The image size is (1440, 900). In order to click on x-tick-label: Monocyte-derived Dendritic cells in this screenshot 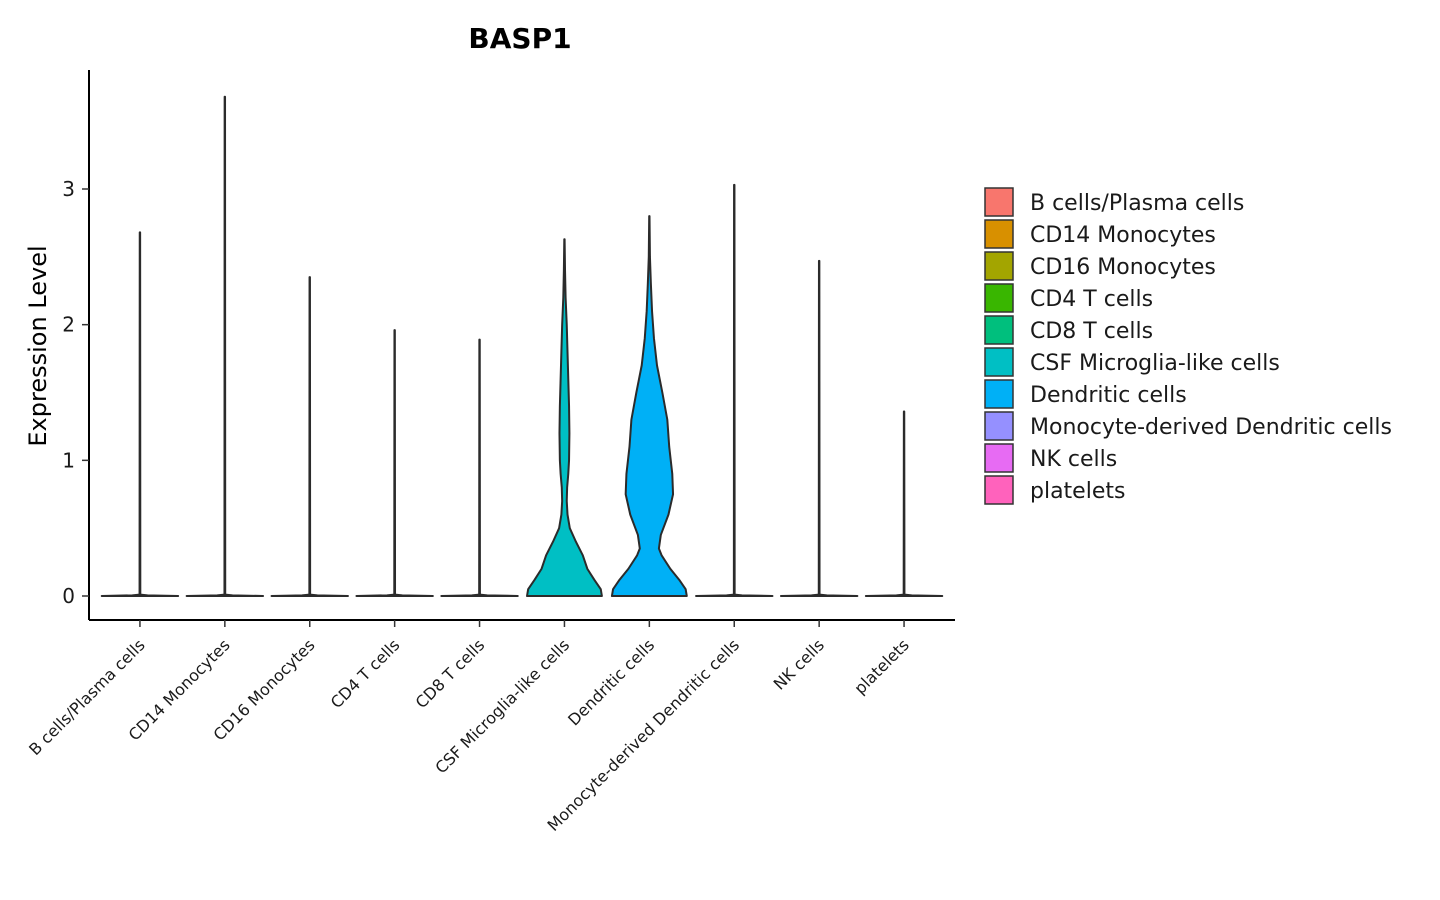, I will do `click(644, 735)`.